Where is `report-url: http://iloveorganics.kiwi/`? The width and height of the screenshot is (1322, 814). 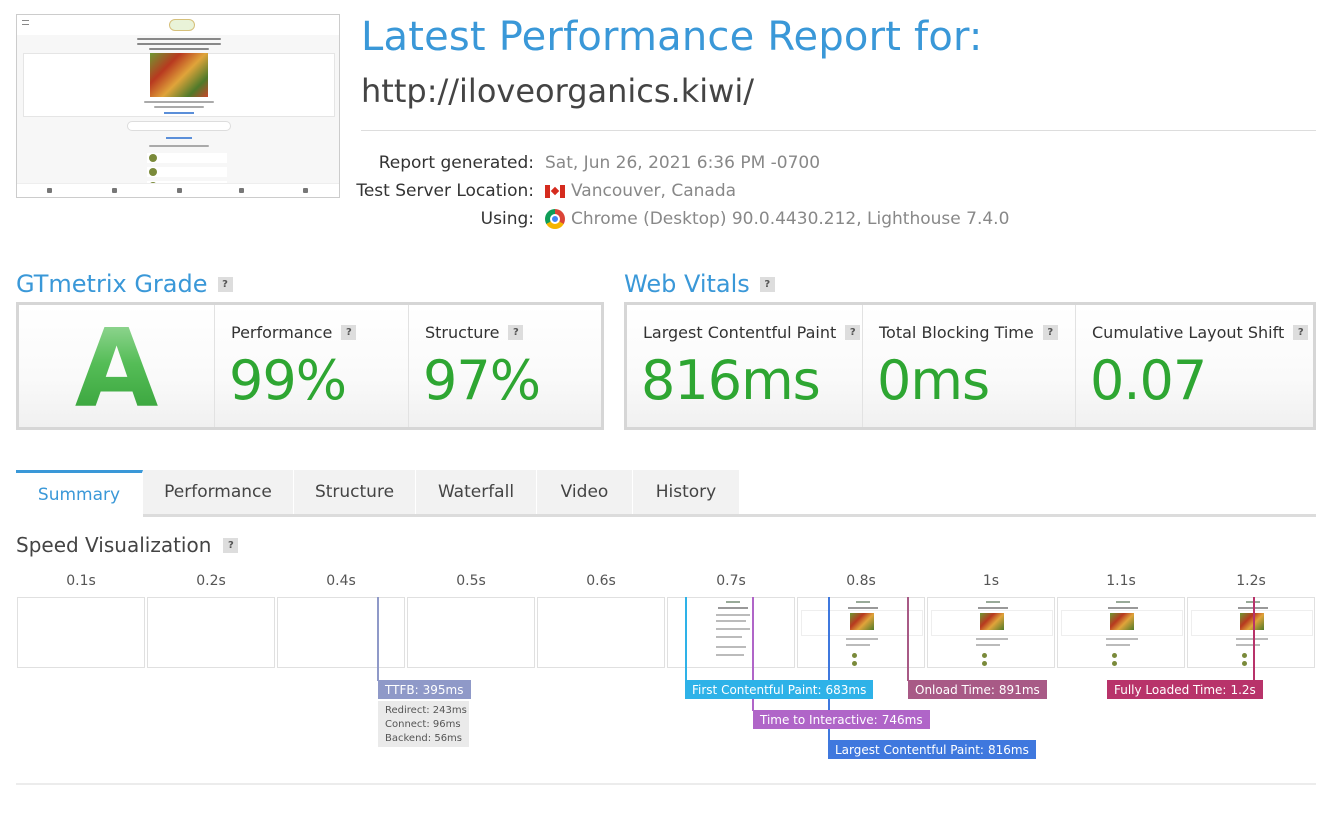
report-url: http://iloveorganics.kiwi/ is located at coordinates (557, 91).